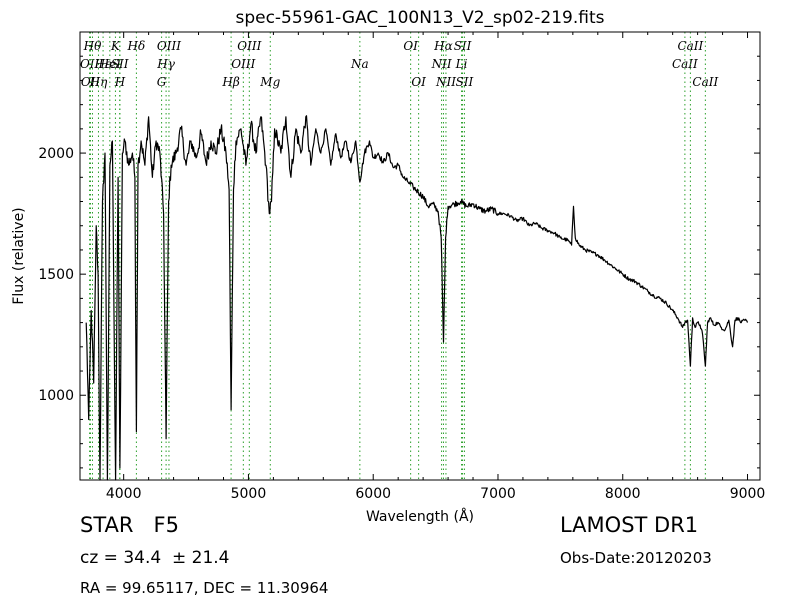 Image resolution: width=800 pixels, height=600 pixels. I want to click on line-marker-label: Hε, so click(103, 64).